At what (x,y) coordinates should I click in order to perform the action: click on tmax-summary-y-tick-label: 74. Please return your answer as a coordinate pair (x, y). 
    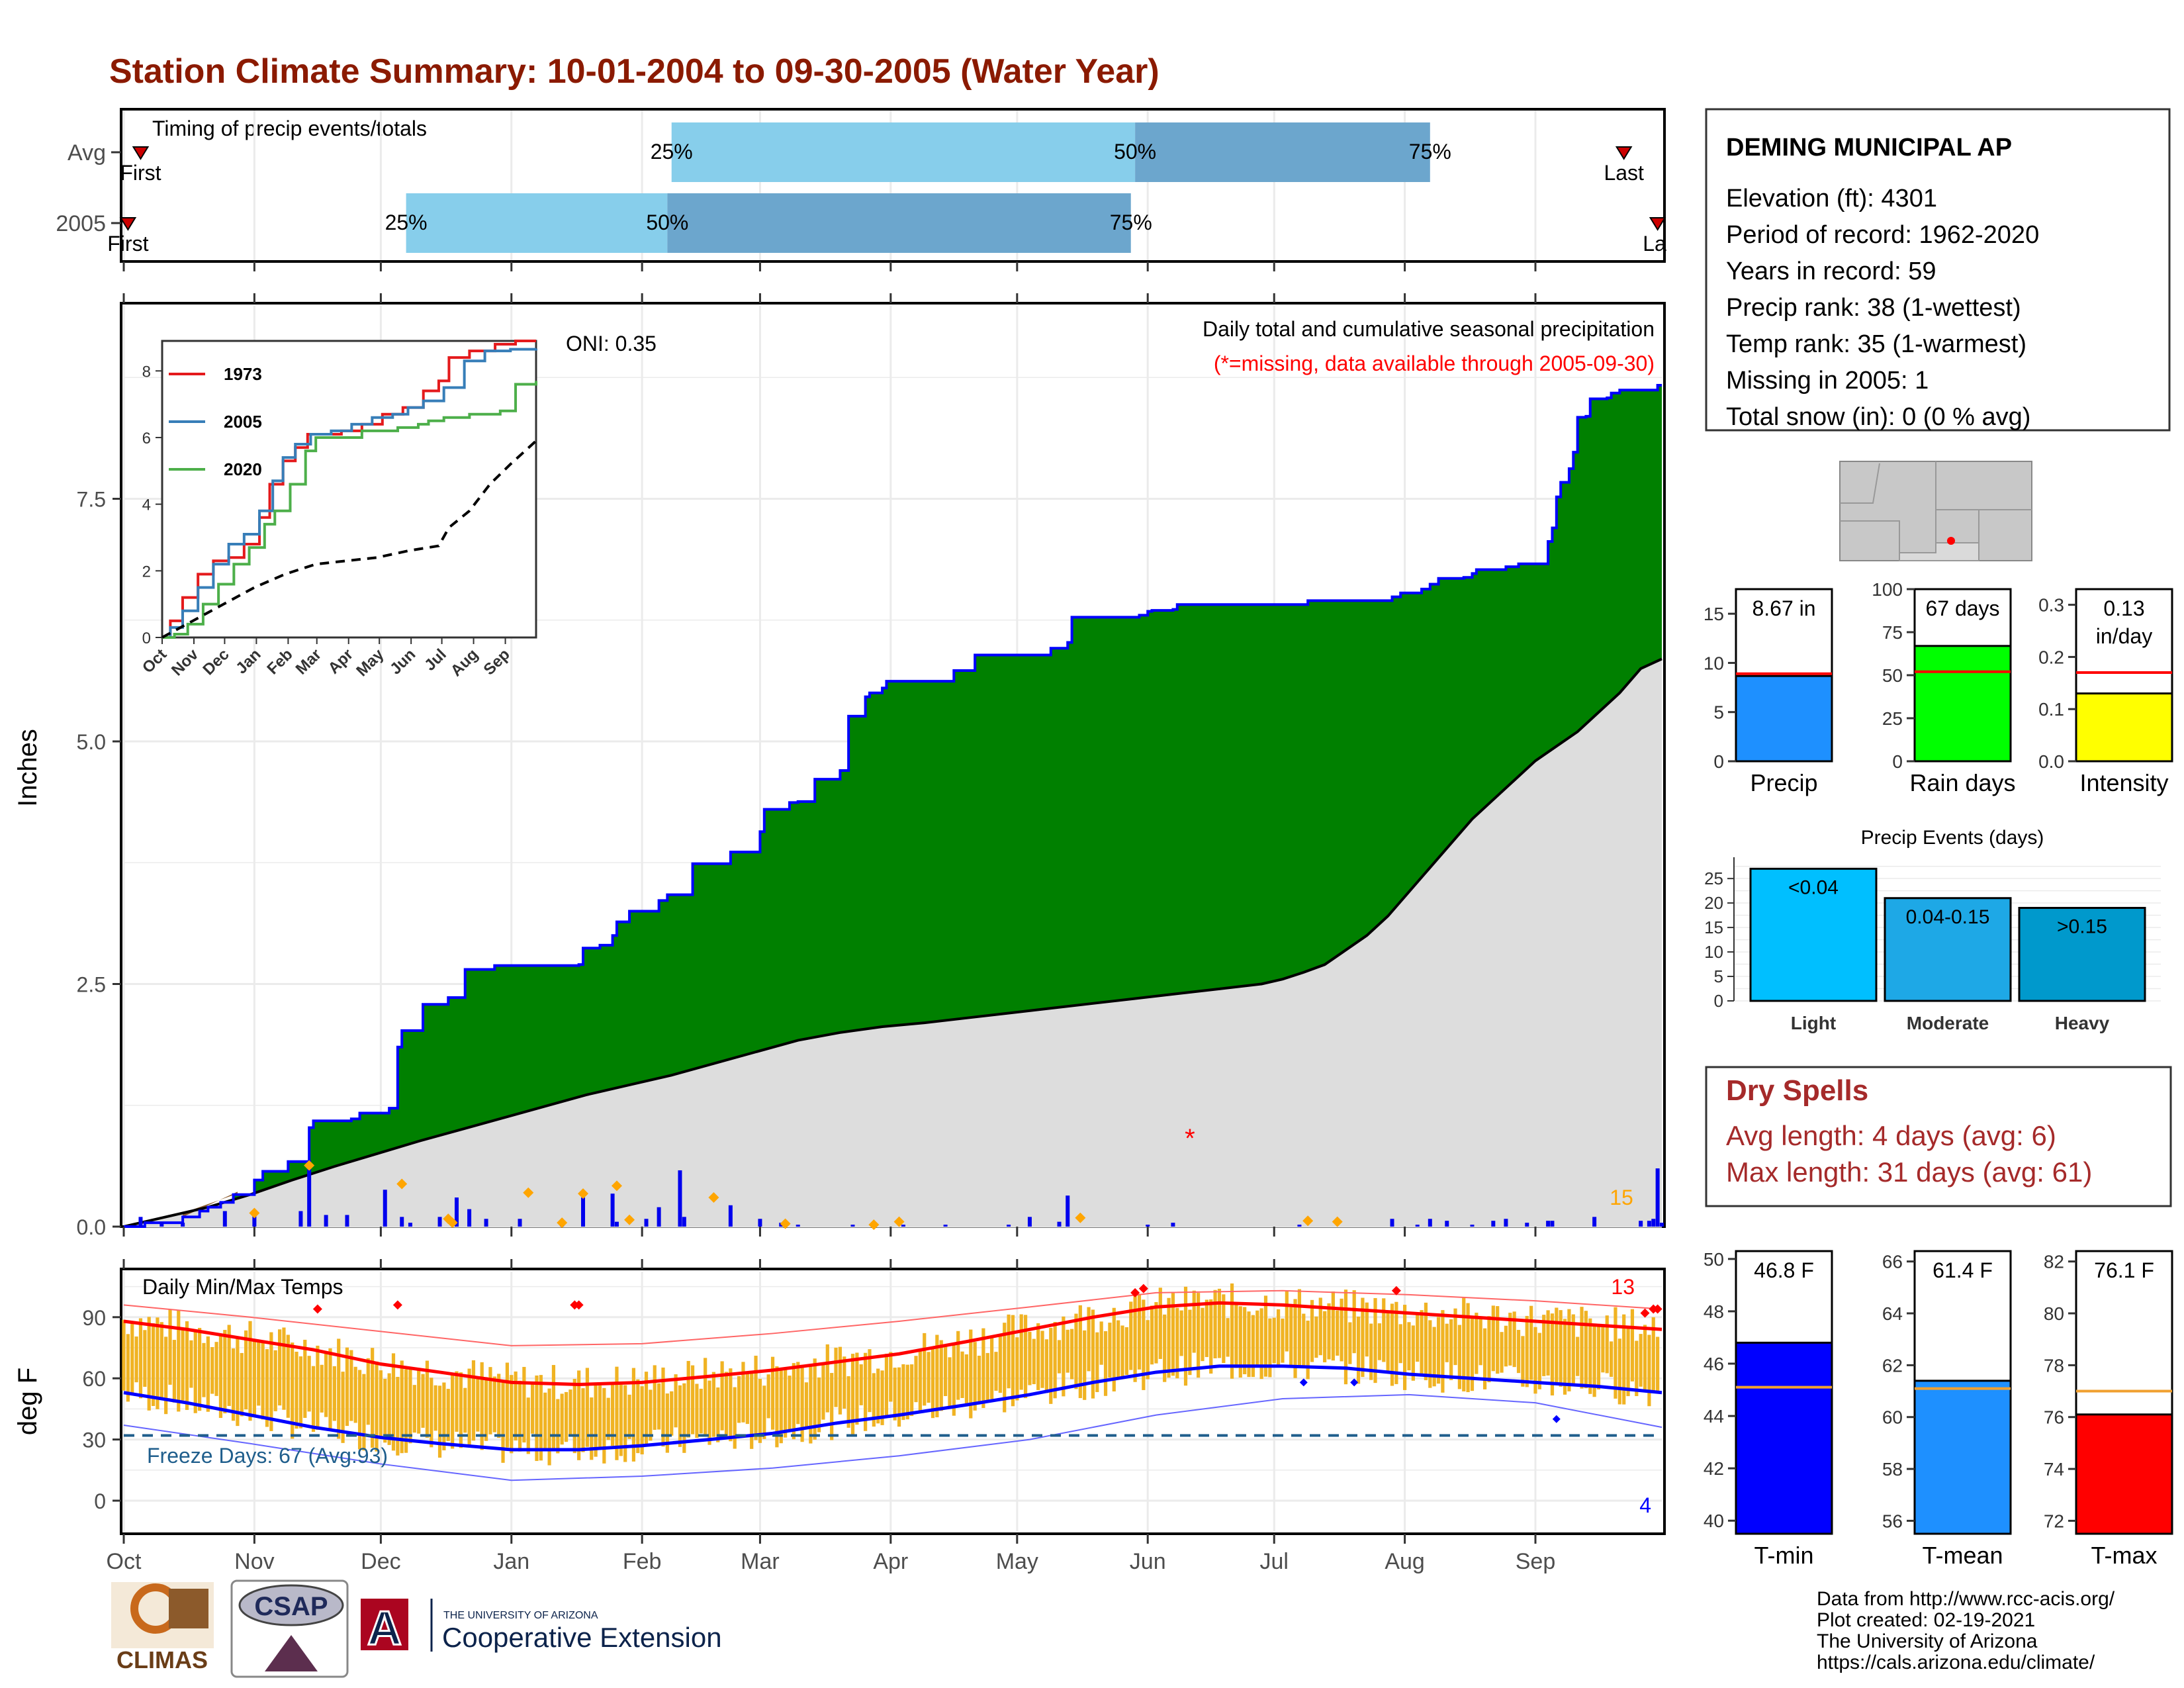
    Looking at the image, I should click on (2054, 1469).